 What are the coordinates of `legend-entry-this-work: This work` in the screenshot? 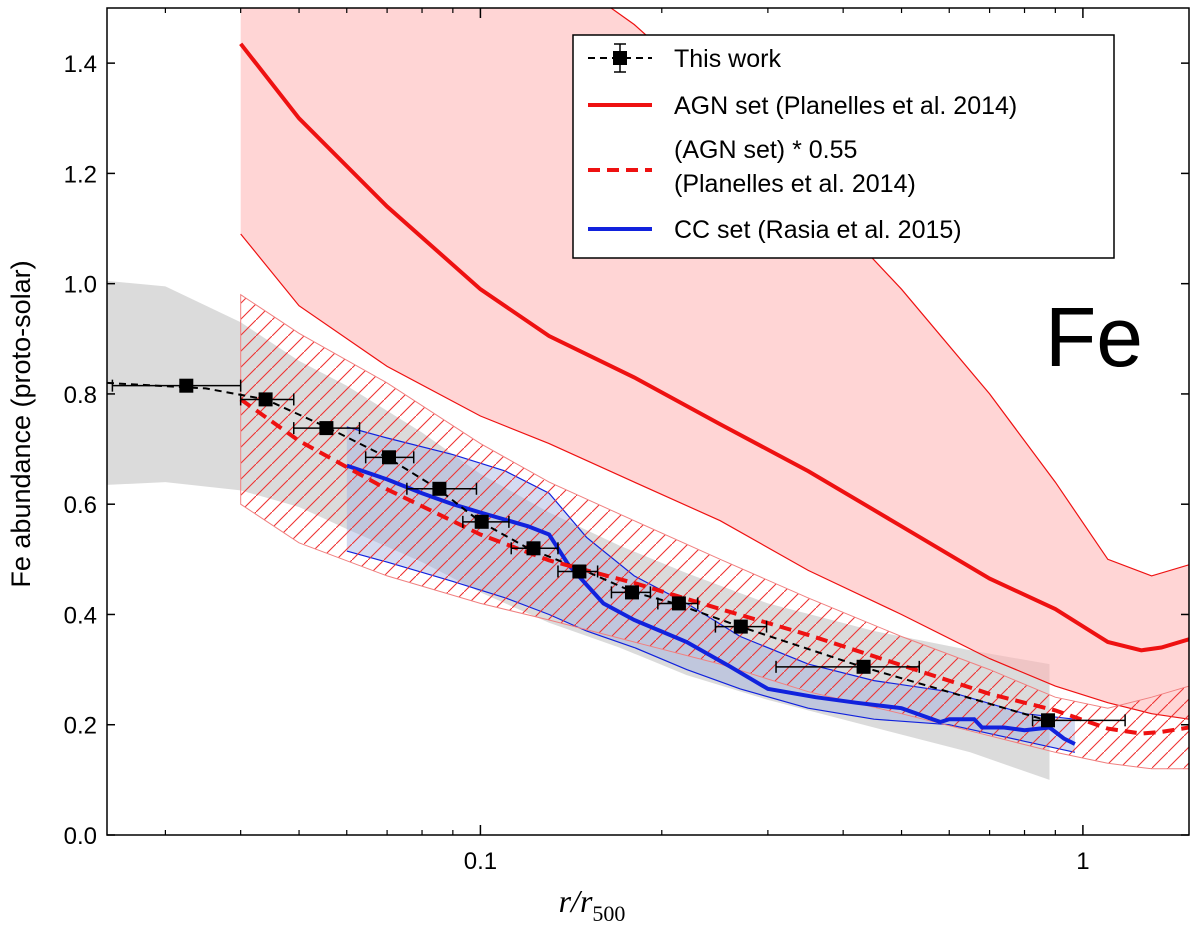 It's located at (684, 58).